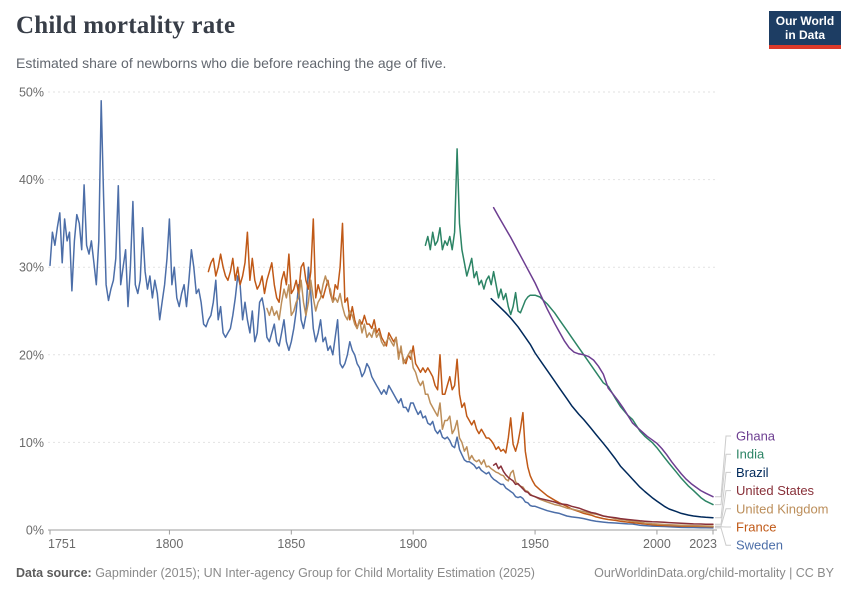  I want to click on x-axis-label-1950: 1950, so click(535, 544).